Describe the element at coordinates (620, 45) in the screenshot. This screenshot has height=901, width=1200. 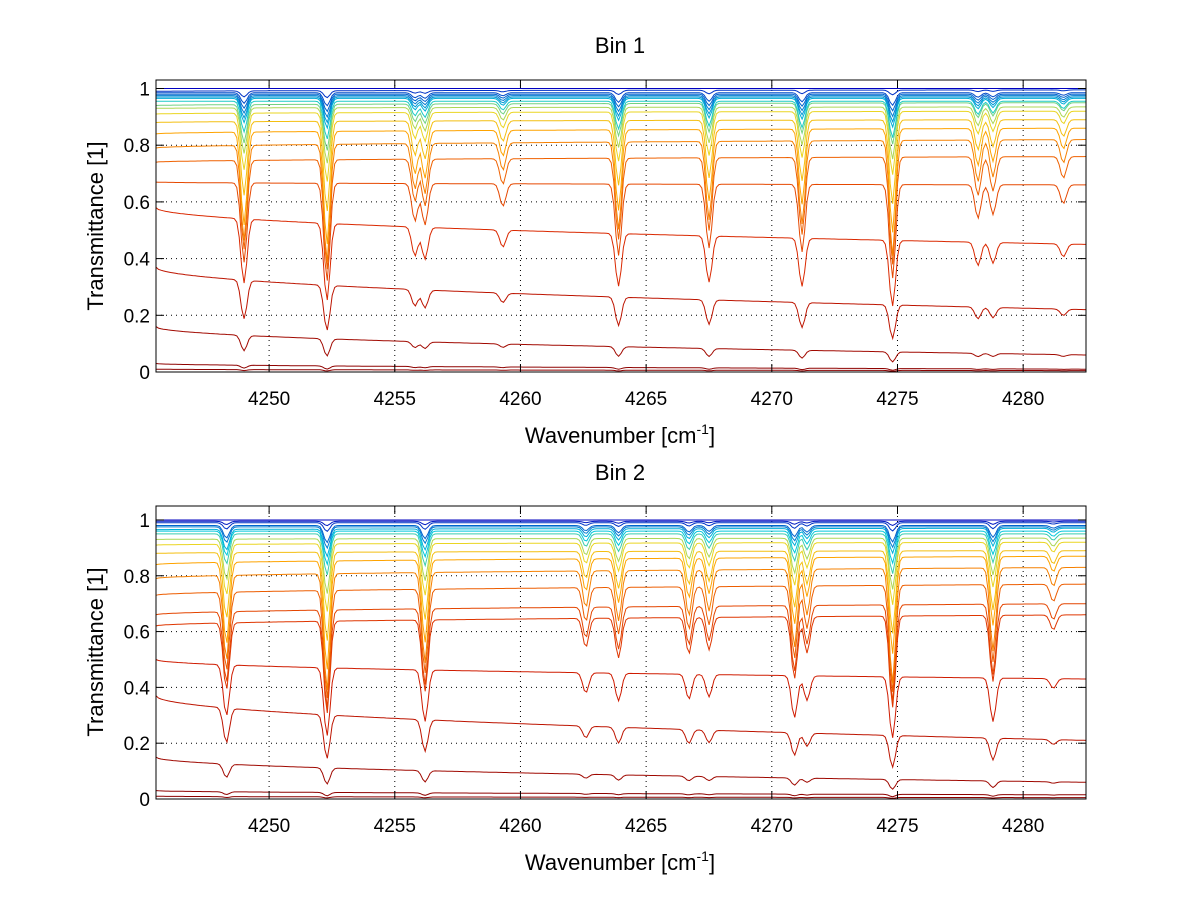
I see `chart-title: Bin 1` at that location.